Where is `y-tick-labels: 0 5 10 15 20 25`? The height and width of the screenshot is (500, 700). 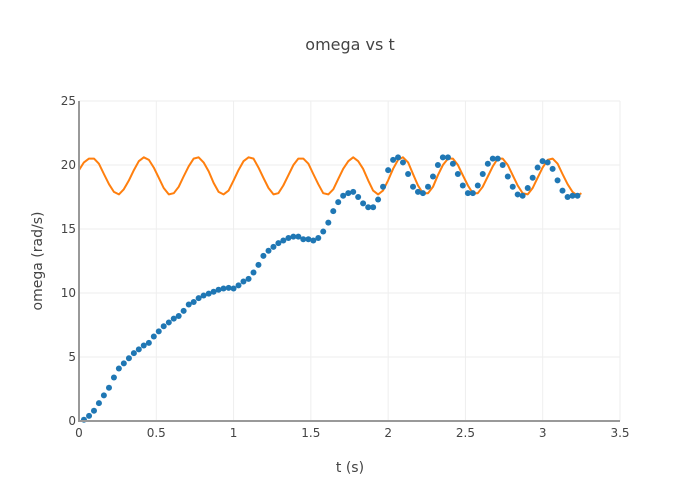 y-tick-labels: 0 5 10 15 20 25 is located at coordinates (68, 261).